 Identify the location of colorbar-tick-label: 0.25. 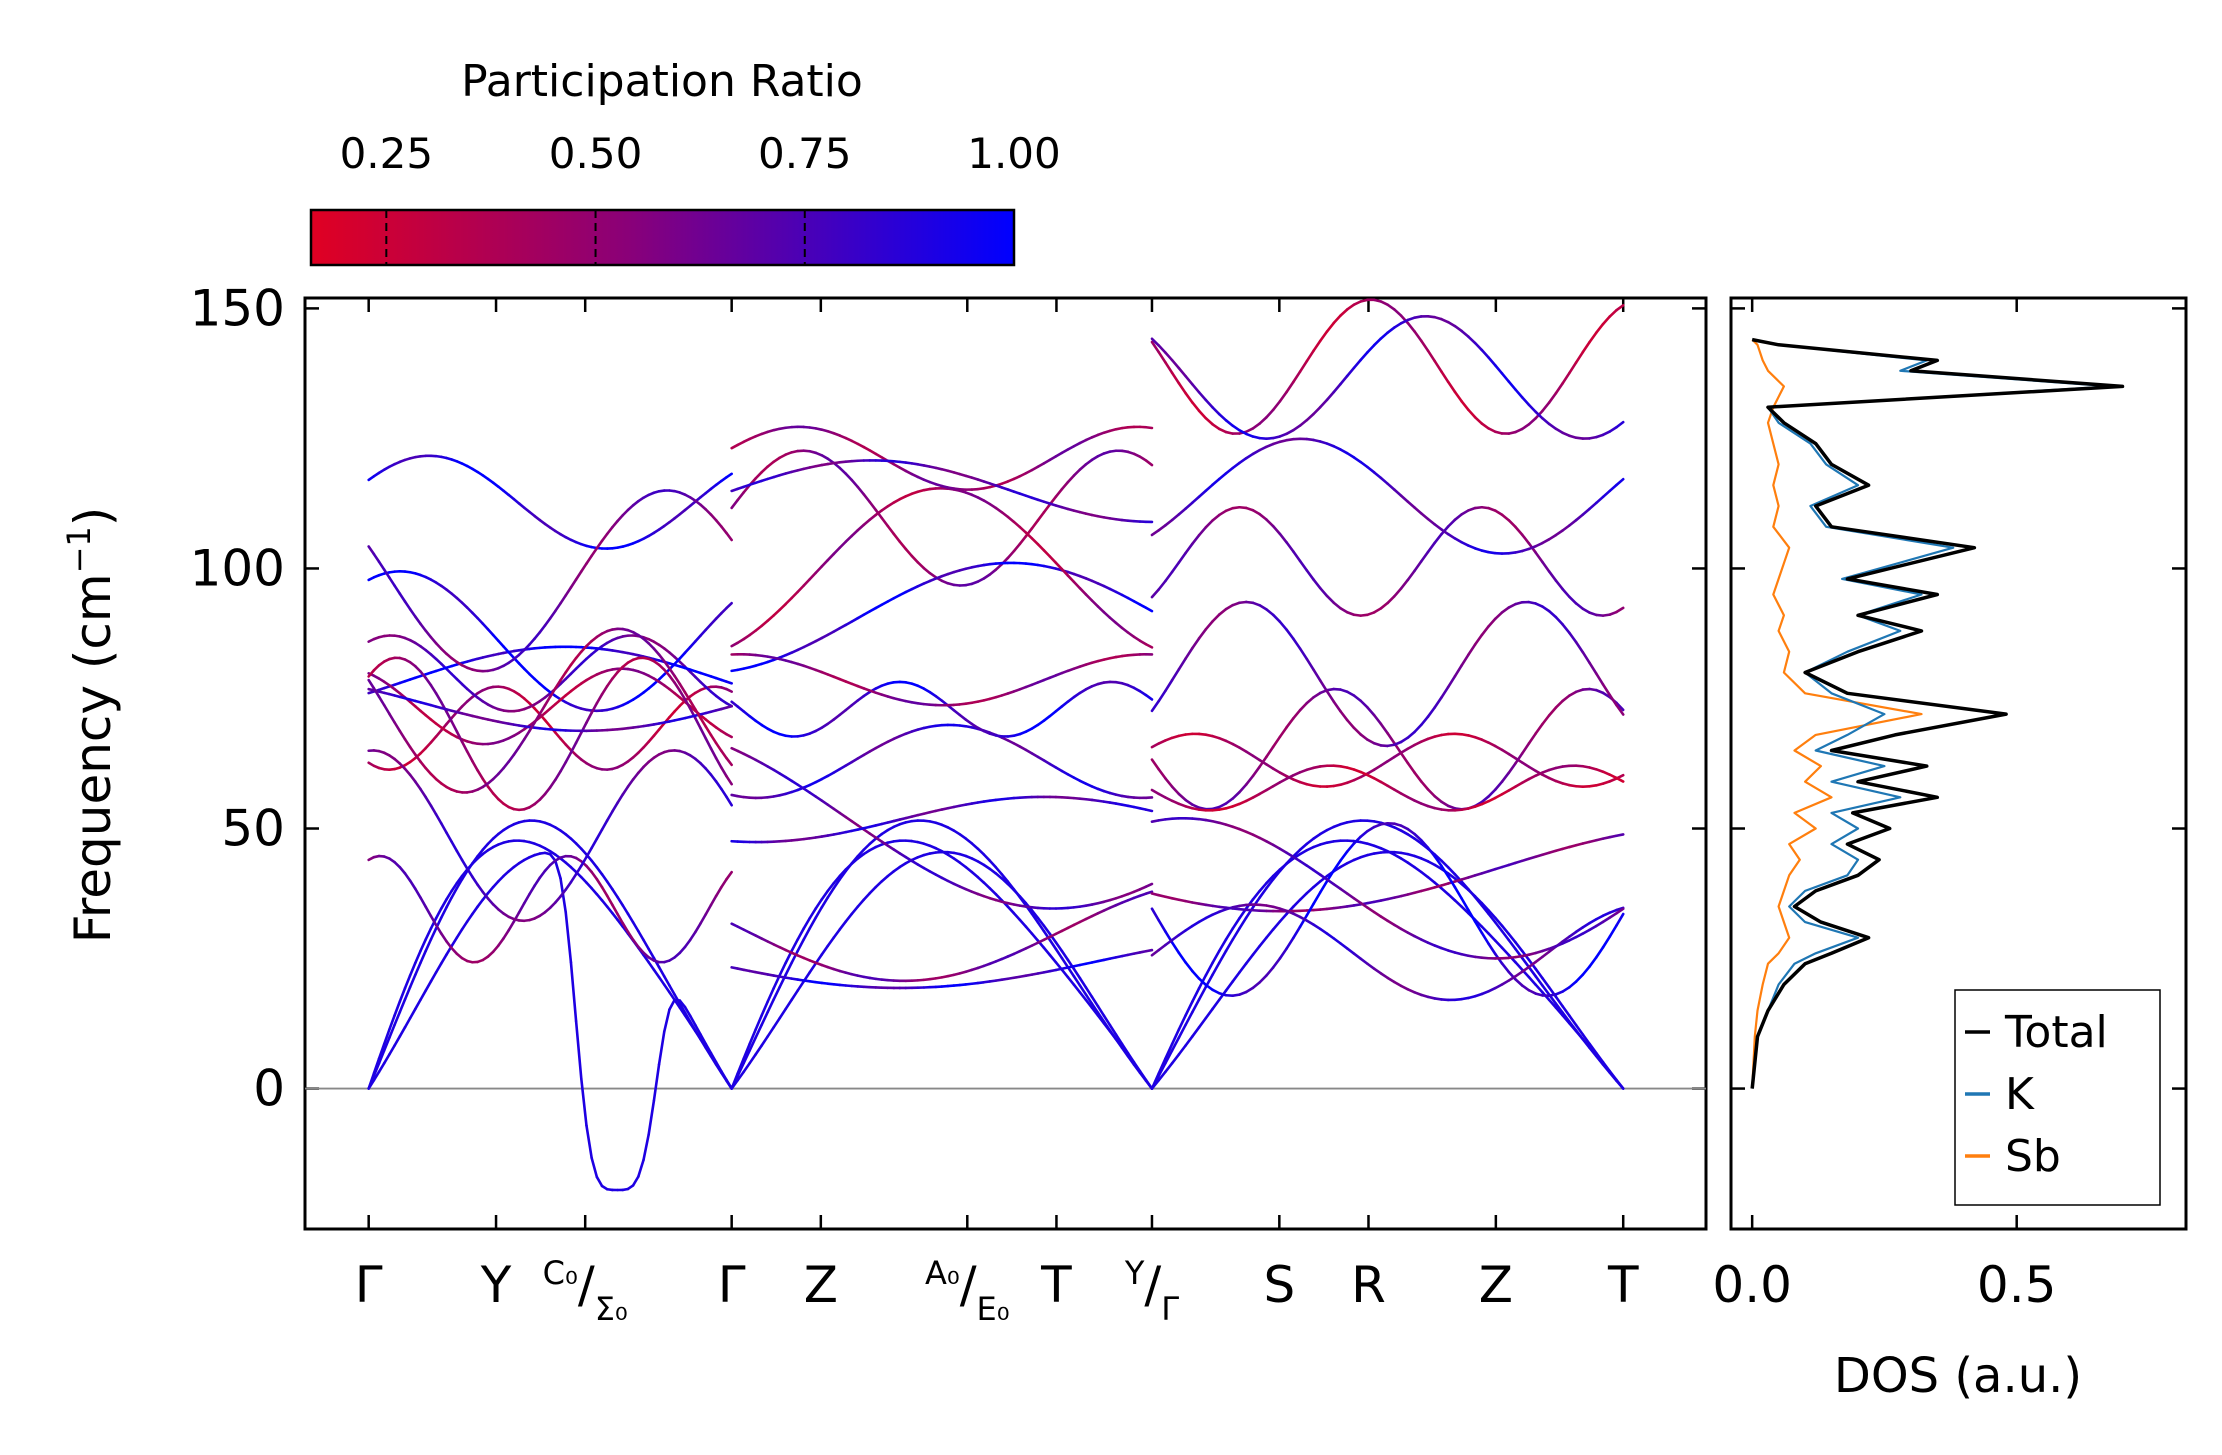
(387, 153).